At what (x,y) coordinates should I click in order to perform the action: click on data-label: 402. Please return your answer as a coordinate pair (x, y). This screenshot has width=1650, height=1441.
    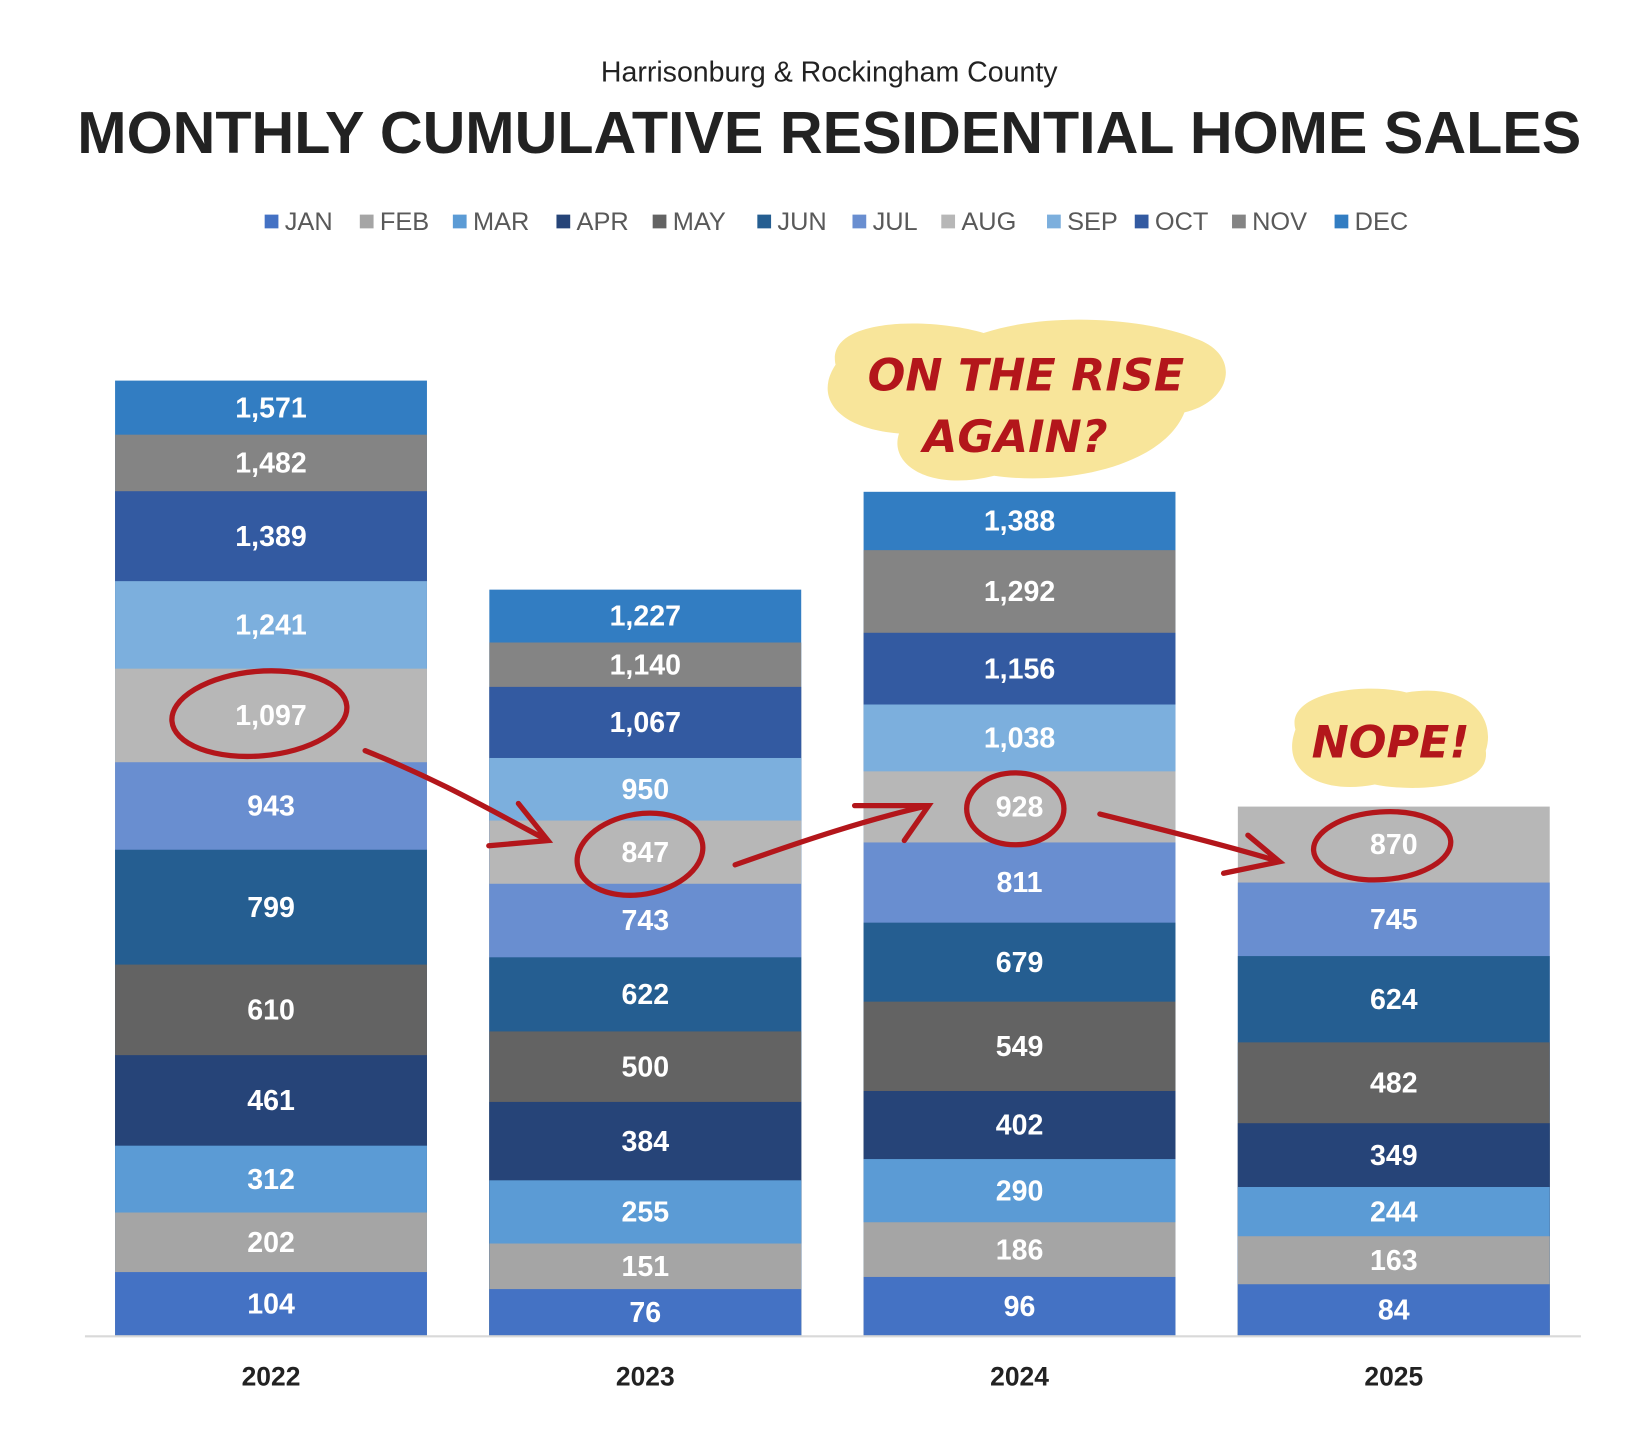
    Looking at the image, I should click on (1020, 1126).